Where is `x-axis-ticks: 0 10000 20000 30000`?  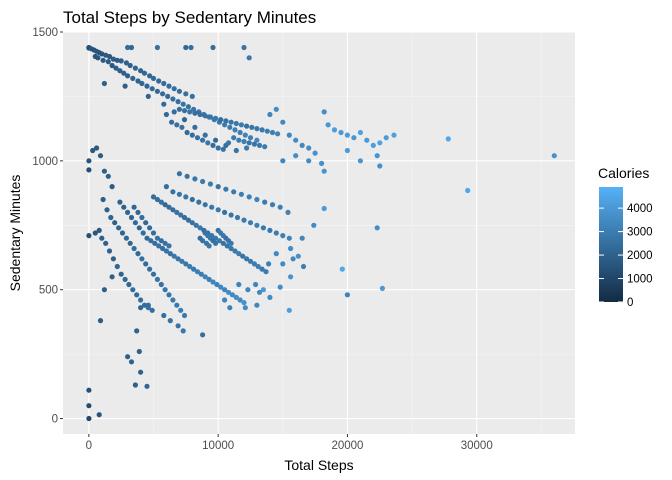
x-axis-ticks: 0 10000 20000 30000 is located at coordinates (289, 443).